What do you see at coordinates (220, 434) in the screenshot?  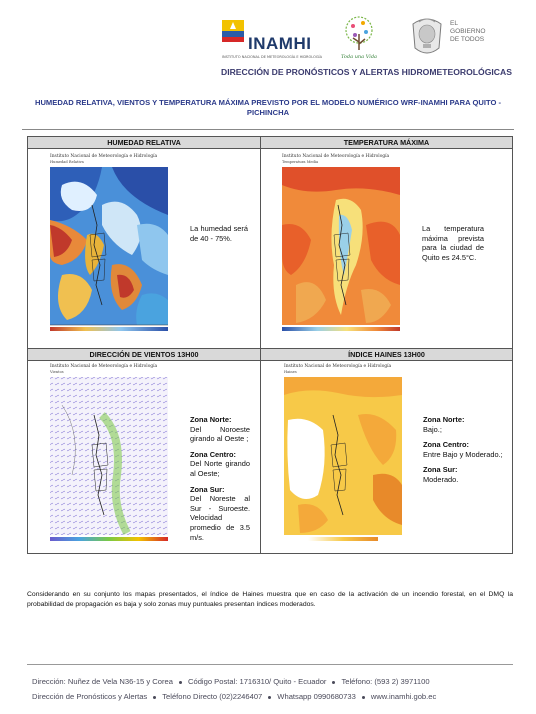 I see `wind-north-text: Del Noroeste girando al Oeste ;` at bounding box center [220, 434].